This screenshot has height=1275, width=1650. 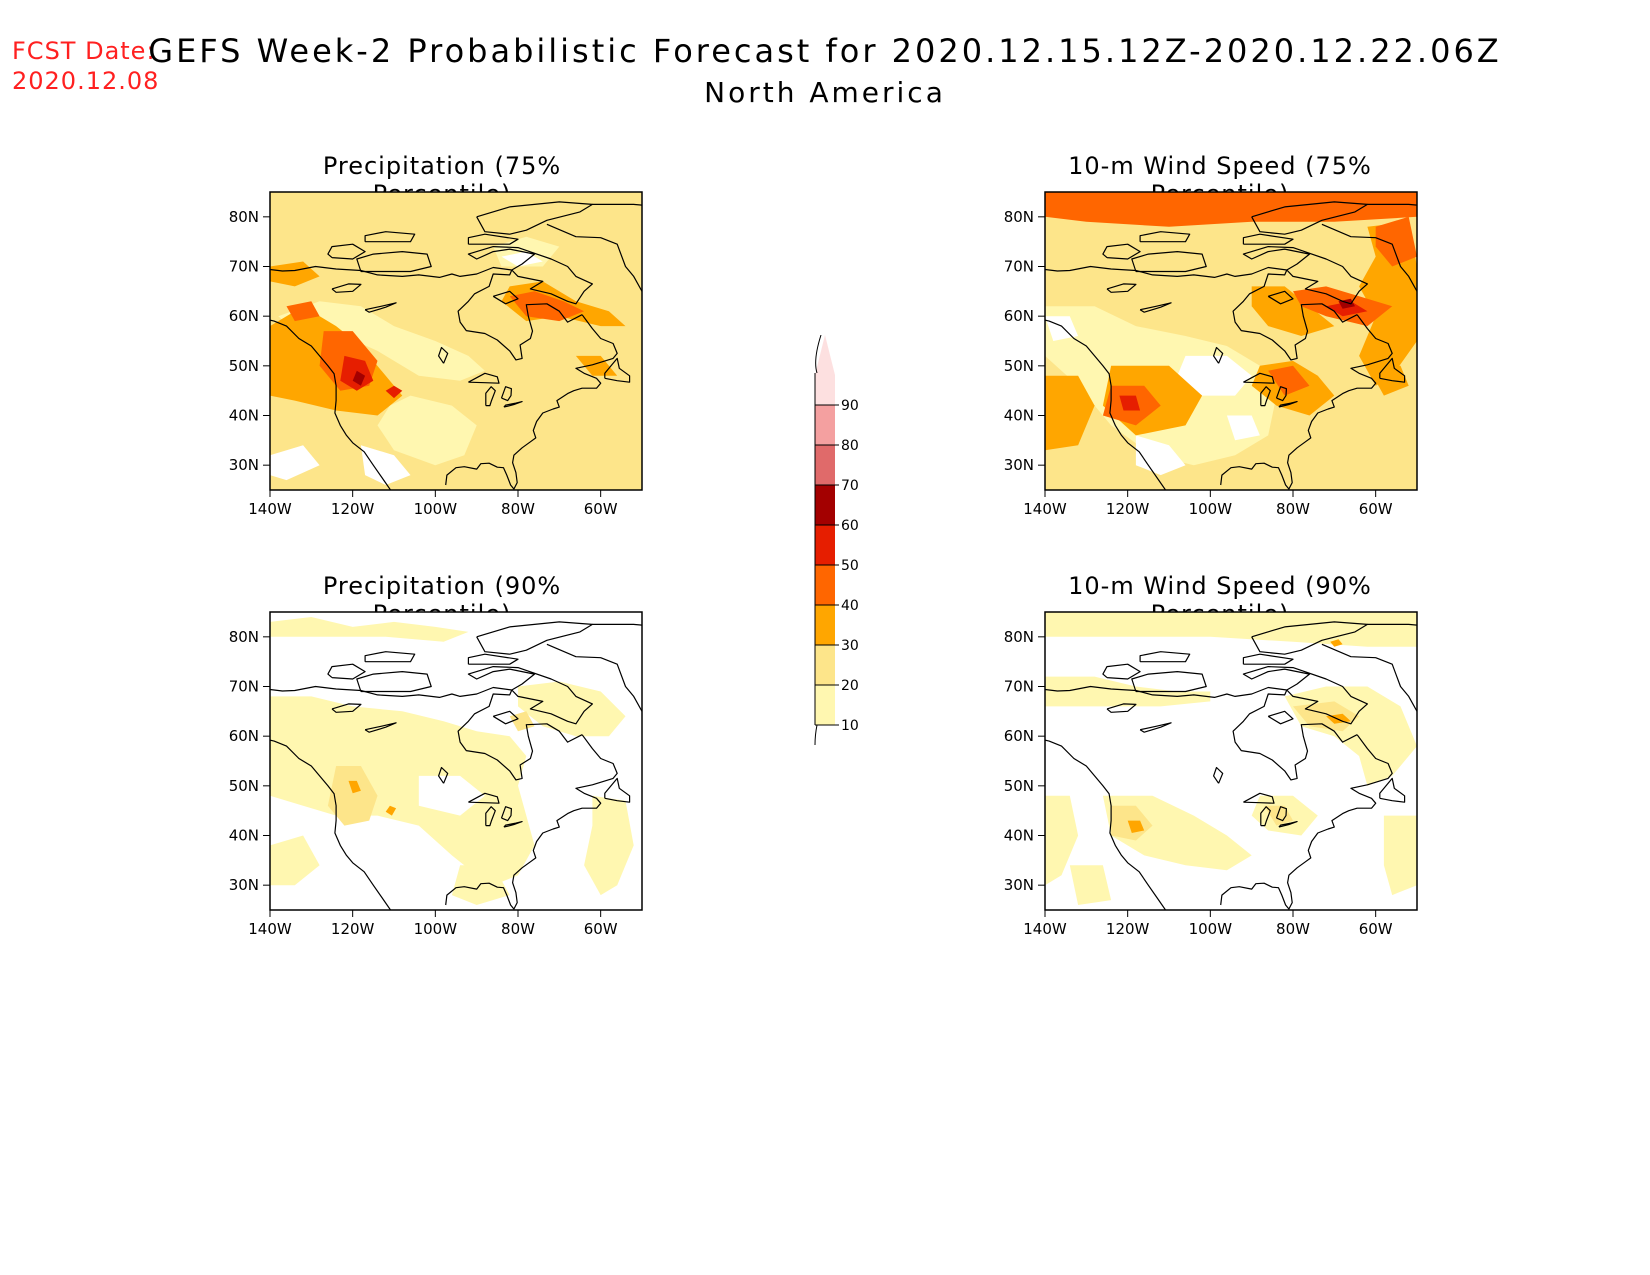 I want to click on coastline-greenland, so click(x=594, y=678).